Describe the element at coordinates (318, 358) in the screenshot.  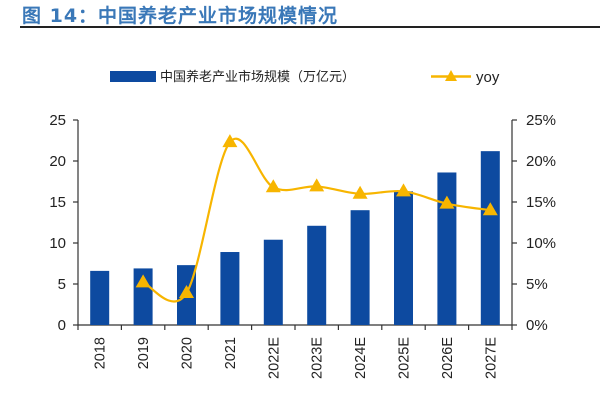
I see `x-category-label: 2023E` at that location.